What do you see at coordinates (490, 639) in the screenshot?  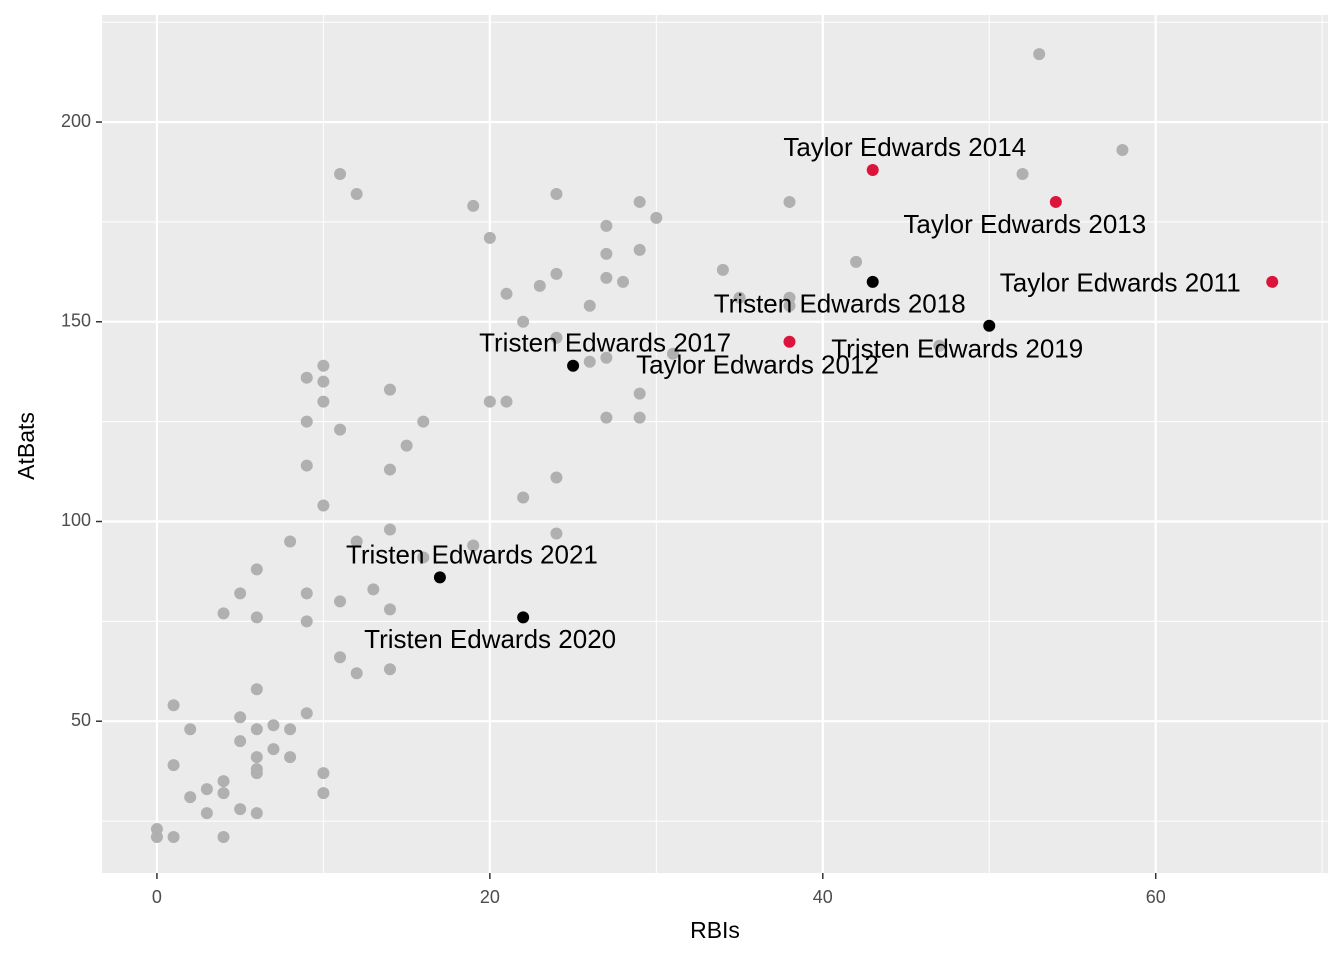 I see `point-label: Tristen Edwards 2020` at bounding box center [490, 639].